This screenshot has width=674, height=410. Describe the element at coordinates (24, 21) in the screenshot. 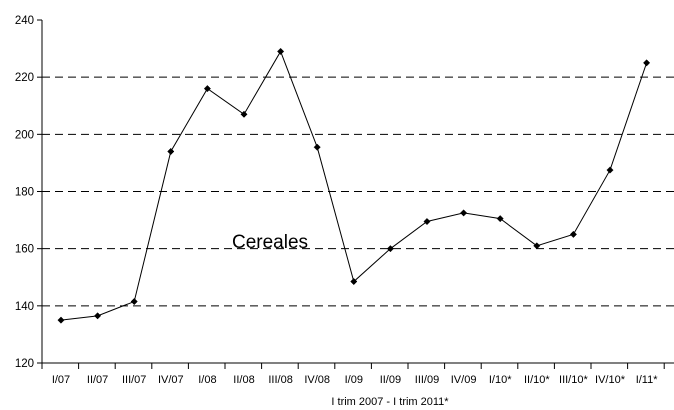

I see `y-tick-label-240: 240` at that location.